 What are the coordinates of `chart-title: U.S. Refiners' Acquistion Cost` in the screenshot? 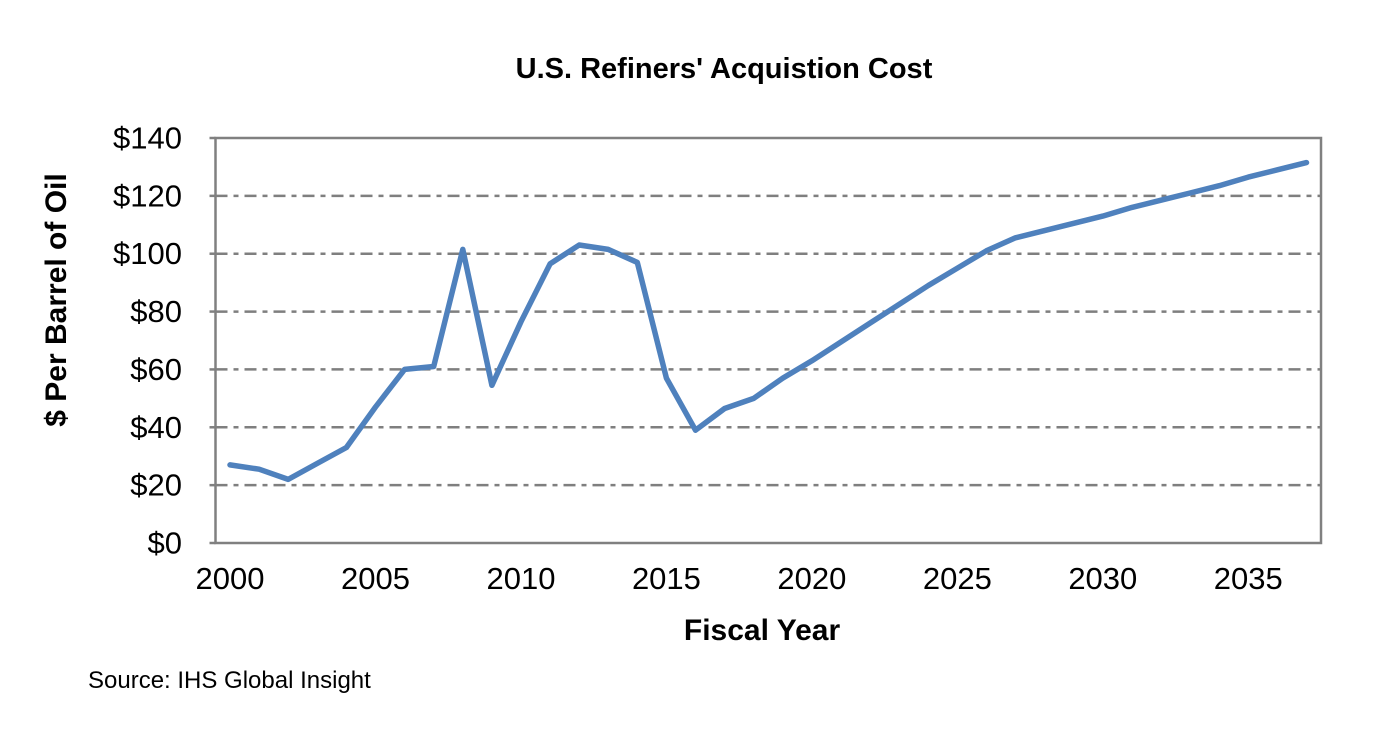 It's located at (724, 69).